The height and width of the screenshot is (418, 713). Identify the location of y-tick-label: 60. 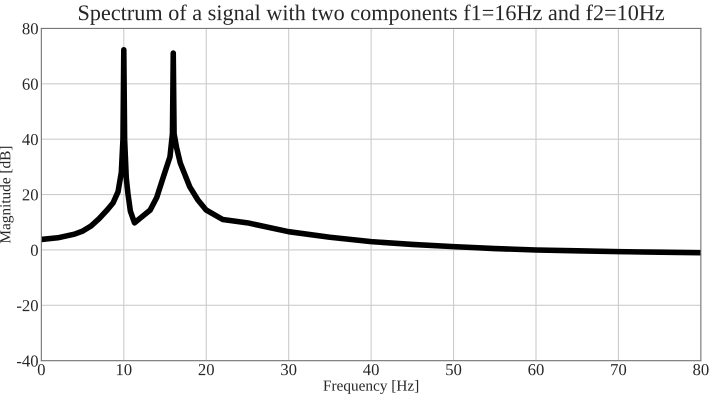
(30, 84).